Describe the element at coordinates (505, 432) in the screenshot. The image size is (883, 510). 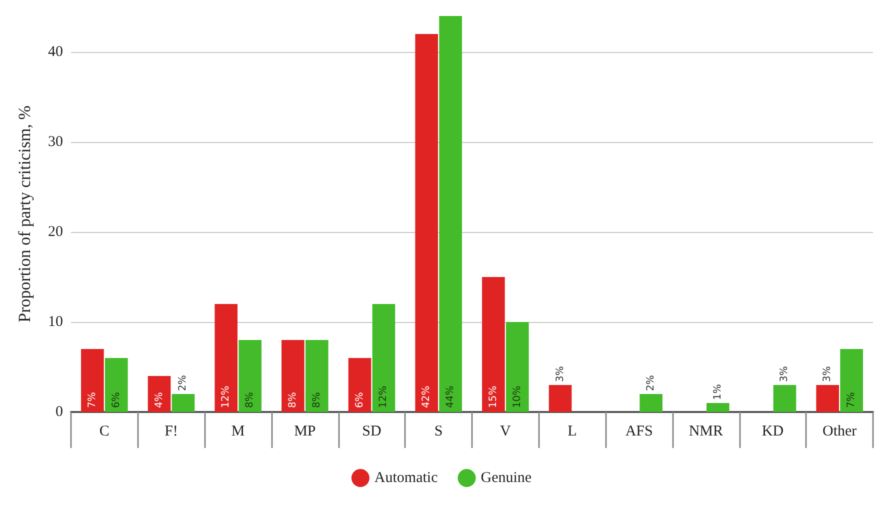
I see `x-tick-label: V` at that location.